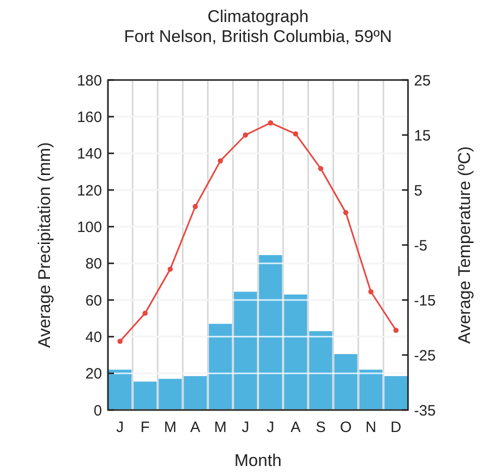  Describe the element at coordinates (98, 411) in the screenshot. I see `y-tick-label: 0` at that location.